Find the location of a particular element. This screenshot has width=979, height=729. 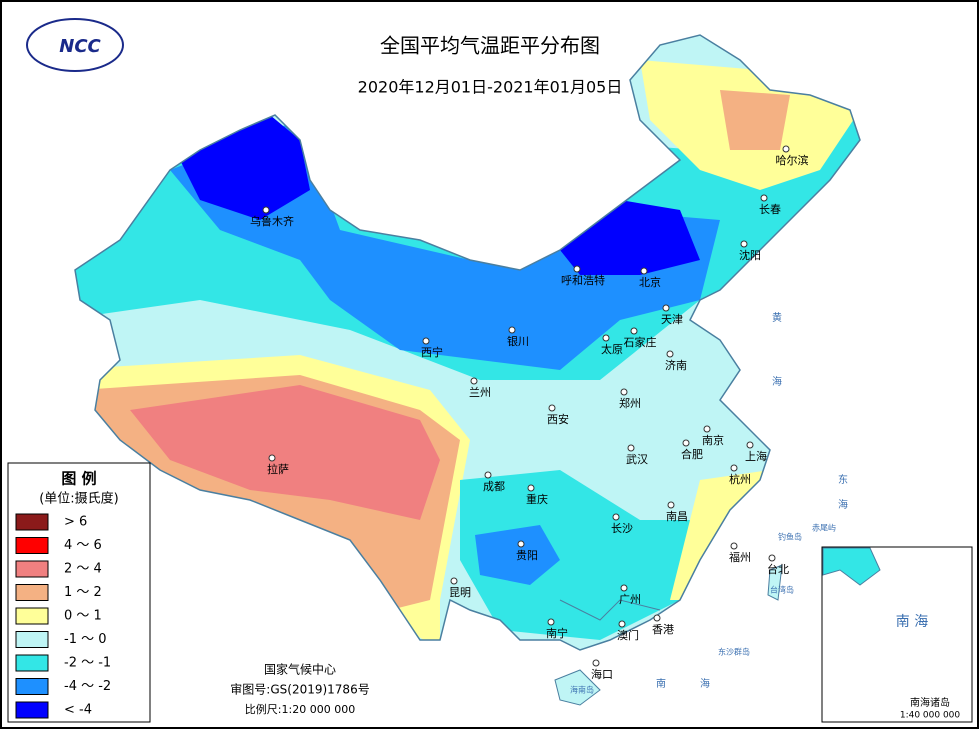

city-label: 南京 is located at coordinates (713, 440).